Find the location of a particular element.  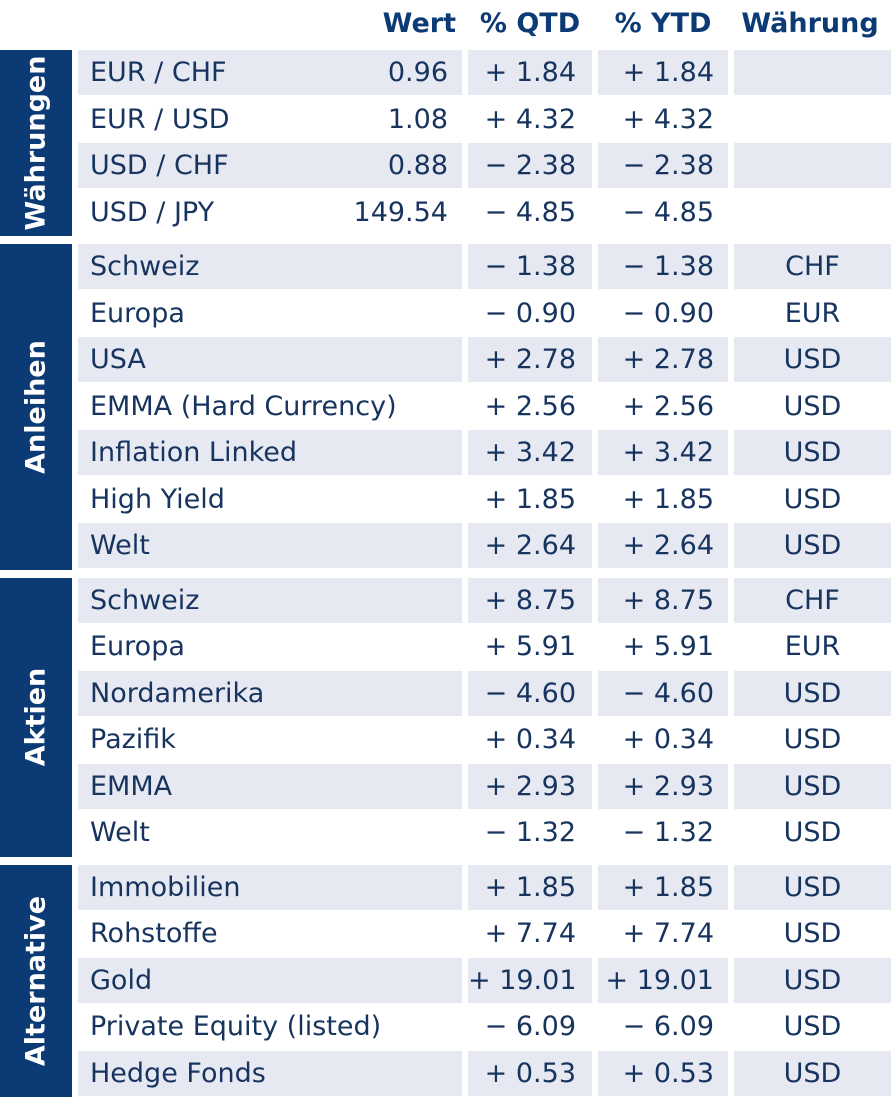

row-qtd: + 1.85 is located at coordinates (530, 499).